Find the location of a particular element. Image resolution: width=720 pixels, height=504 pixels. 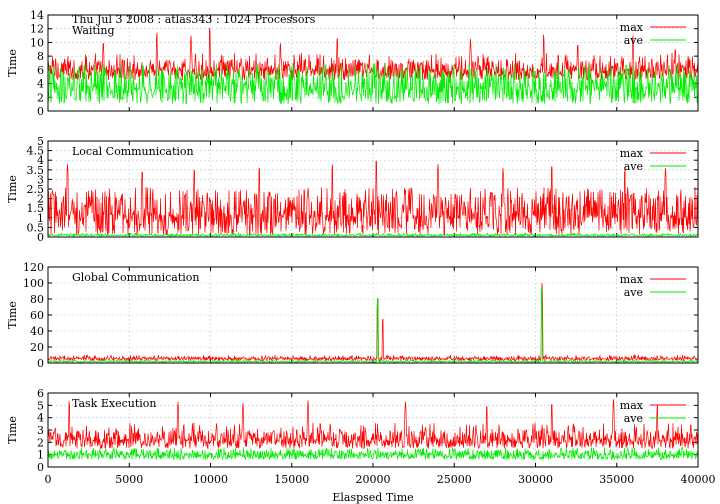

y-tick-label: 40 is located at coordinates (37, 331).